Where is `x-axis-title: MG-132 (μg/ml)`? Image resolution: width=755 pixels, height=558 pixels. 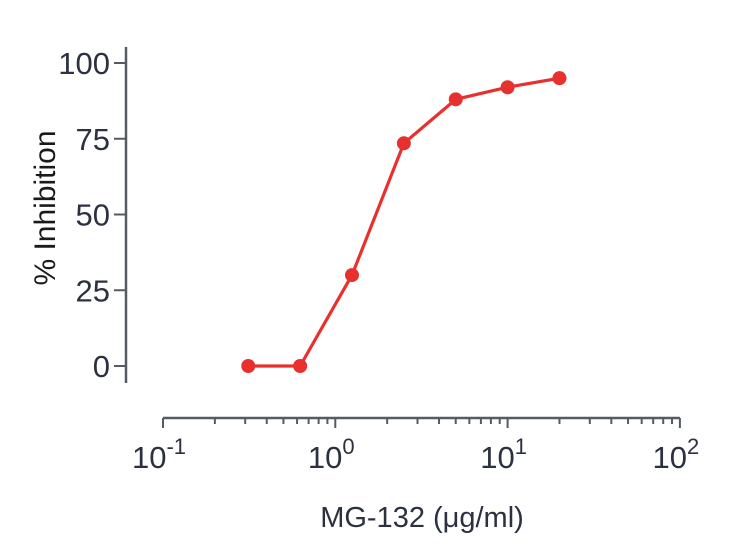 x-axis-title: MG-132 (μg/ml) is located at coordinates (422, 518).